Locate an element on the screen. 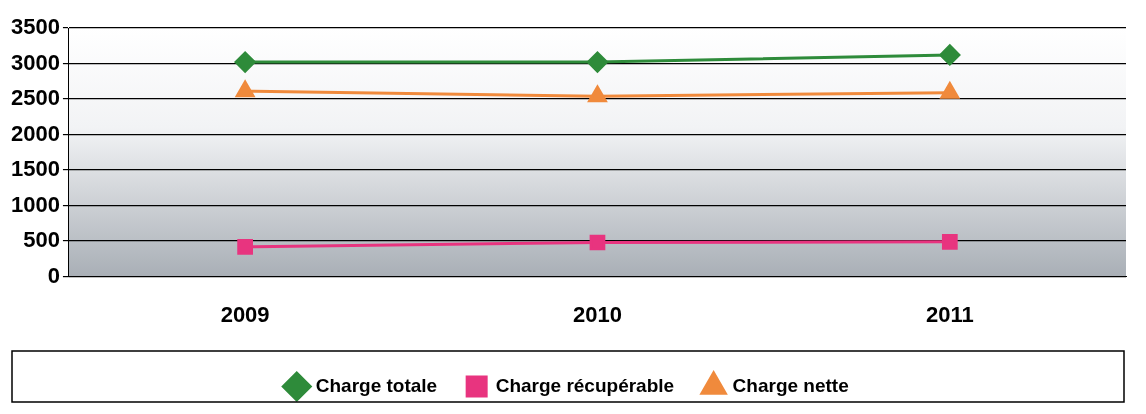 The width and height of the screenshot is (1146, 414). x-tick-label: 2009 is located at coordinates (245, 314).